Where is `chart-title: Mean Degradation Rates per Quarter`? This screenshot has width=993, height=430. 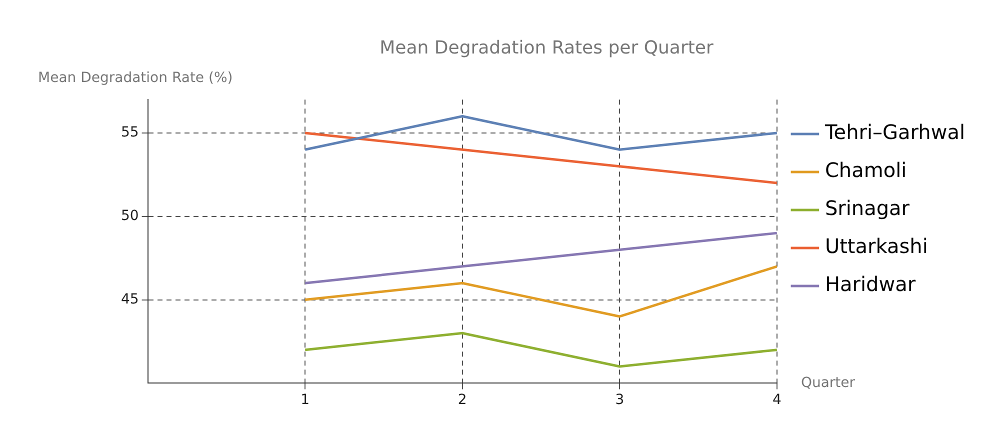
chart-title: Mean Degradation Rates per Quarter is located at coordinates (547, 47).